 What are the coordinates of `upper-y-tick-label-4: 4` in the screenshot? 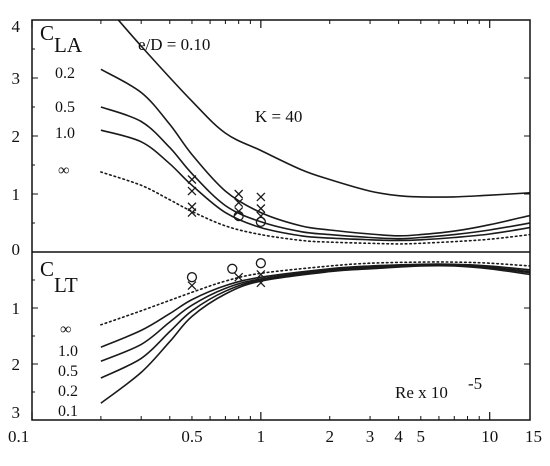 It's located at (16, 26).